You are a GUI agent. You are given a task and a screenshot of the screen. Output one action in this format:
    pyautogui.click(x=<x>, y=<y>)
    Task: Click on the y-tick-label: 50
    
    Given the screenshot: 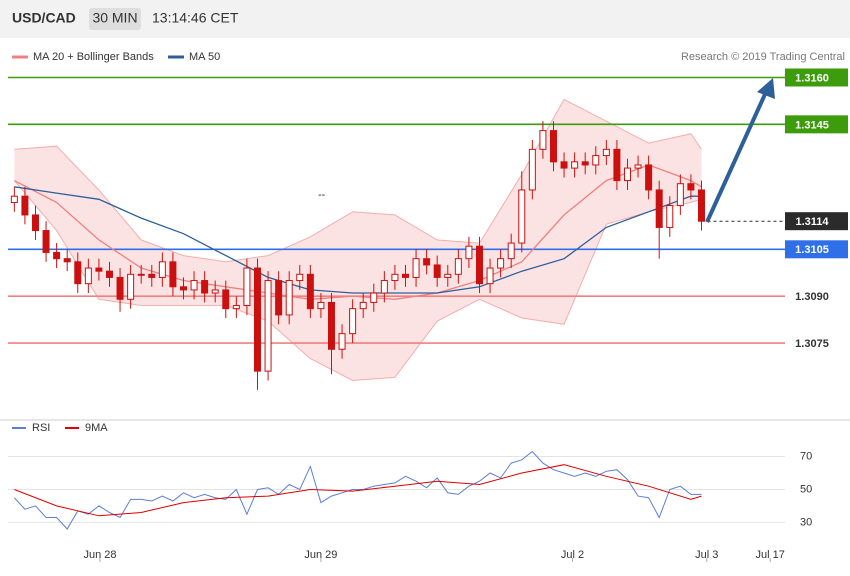 What is the action you would take?
    pyautogui.click(x=806, y=489)
    